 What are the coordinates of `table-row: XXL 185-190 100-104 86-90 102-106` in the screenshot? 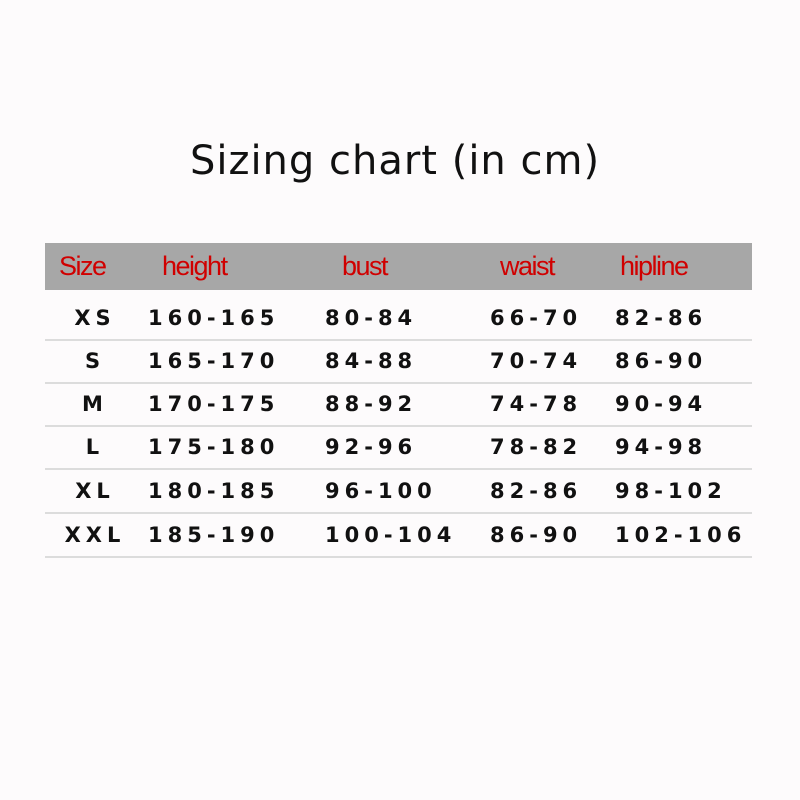 It's located at (398, 535).